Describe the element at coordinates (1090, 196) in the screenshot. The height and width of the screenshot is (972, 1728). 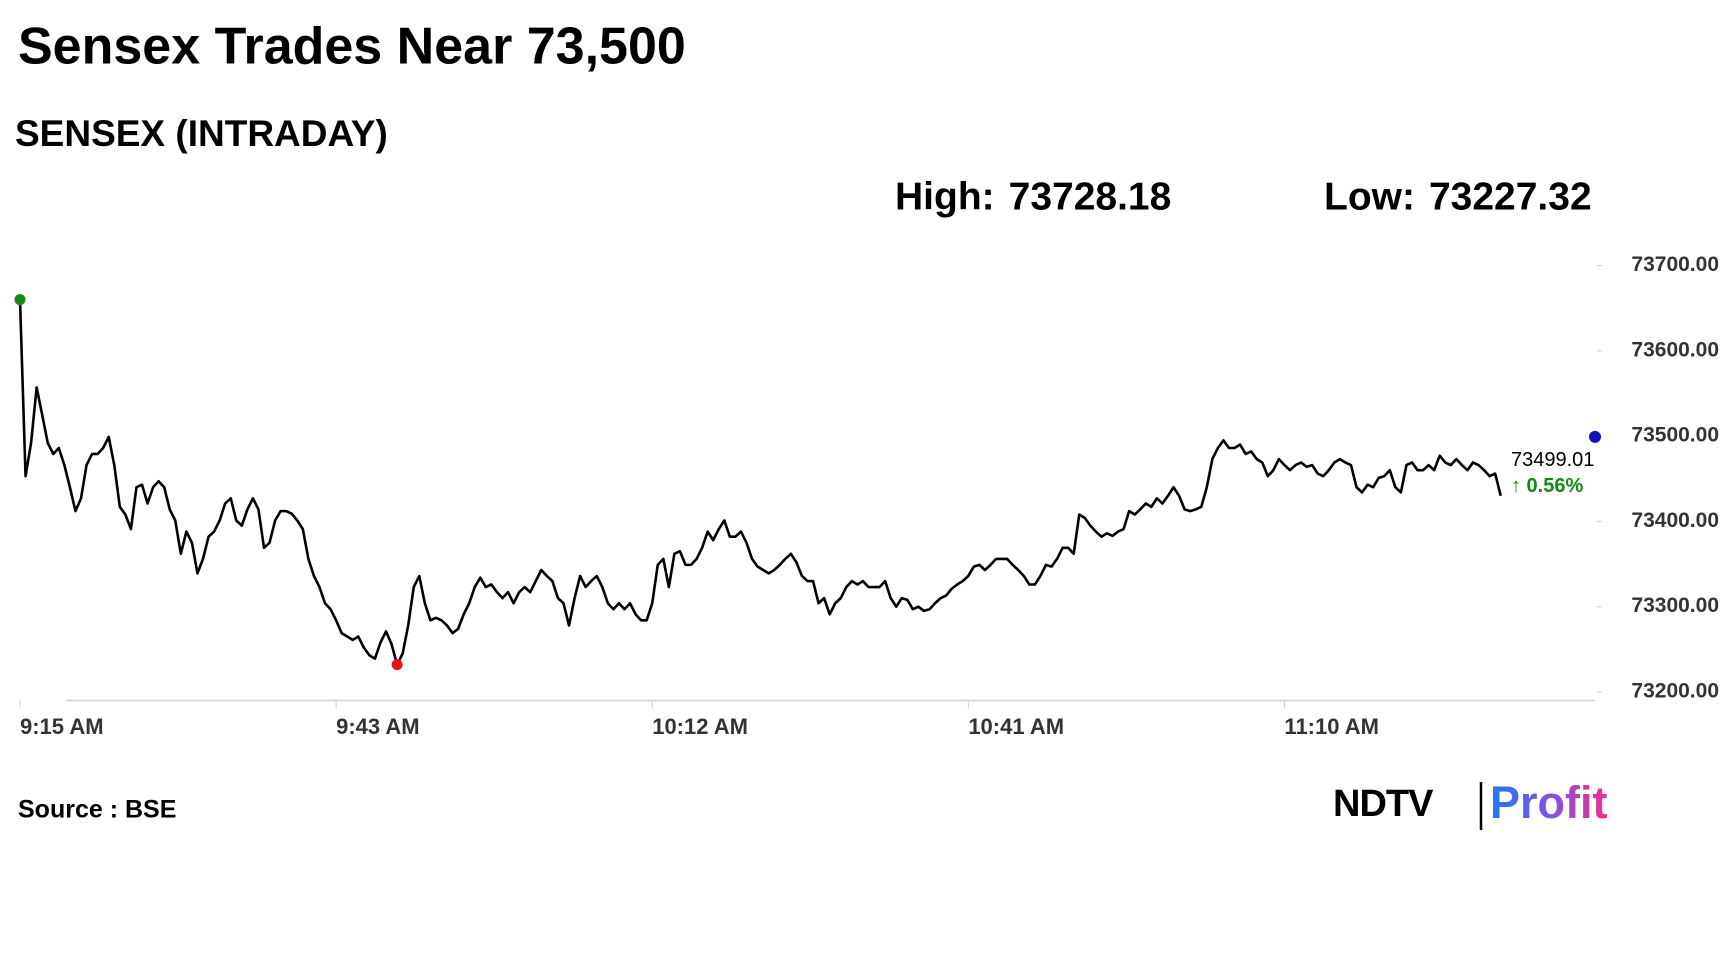
I see `high-value: 73728.18` at that location.